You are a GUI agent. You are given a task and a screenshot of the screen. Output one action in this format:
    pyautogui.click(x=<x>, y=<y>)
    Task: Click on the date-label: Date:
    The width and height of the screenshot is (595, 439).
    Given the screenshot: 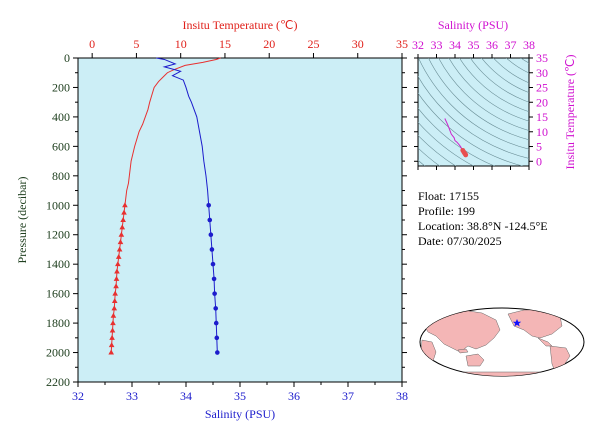 What is the action you would take?
    pyautogui.click(x=431, y=241)
    